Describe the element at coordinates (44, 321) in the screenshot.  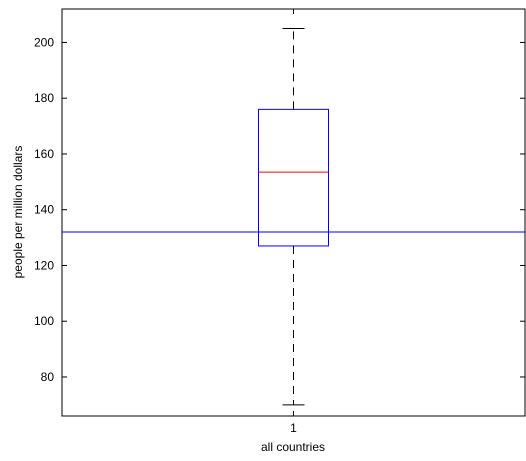
I see `y-tick-label: 100` at that location.